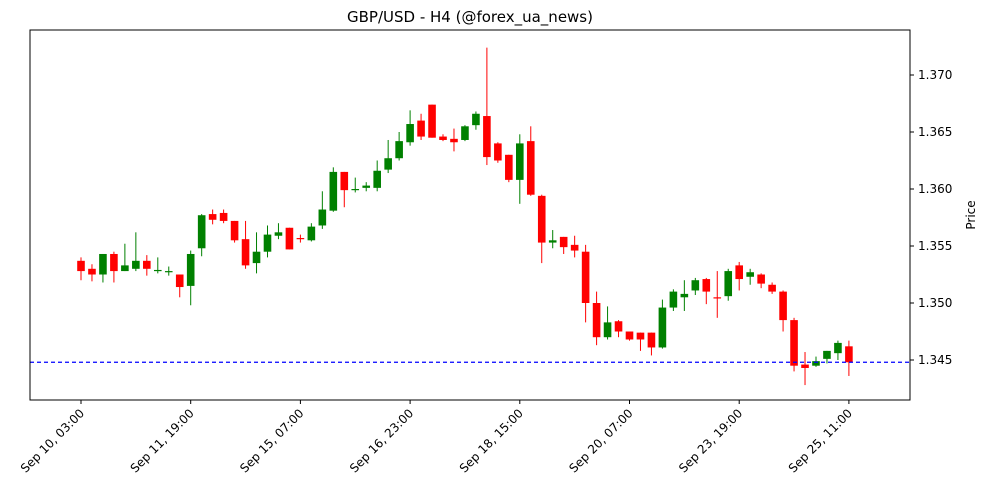 This screenshot has width=1000, height=500. Describe the element at coordinates (935, 75) in the screenshot. I see `y-tick-label: 1.370` at that location.